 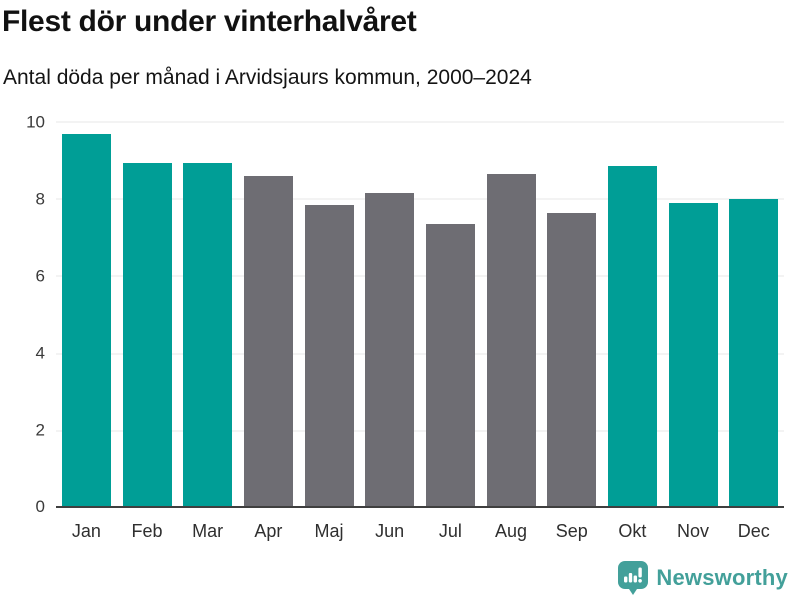 I want to click on x-tick-label-jan: Jan, so click(x=86, y=531).